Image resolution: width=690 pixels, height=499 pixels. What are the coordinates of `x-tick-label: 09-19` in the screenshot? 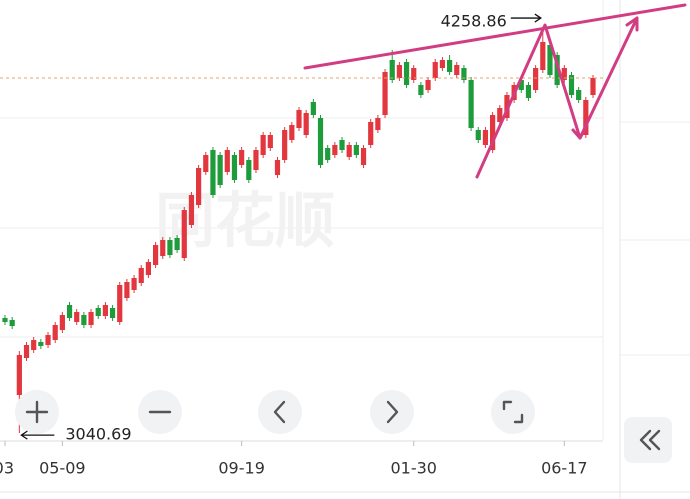 It's located at (241, 468).